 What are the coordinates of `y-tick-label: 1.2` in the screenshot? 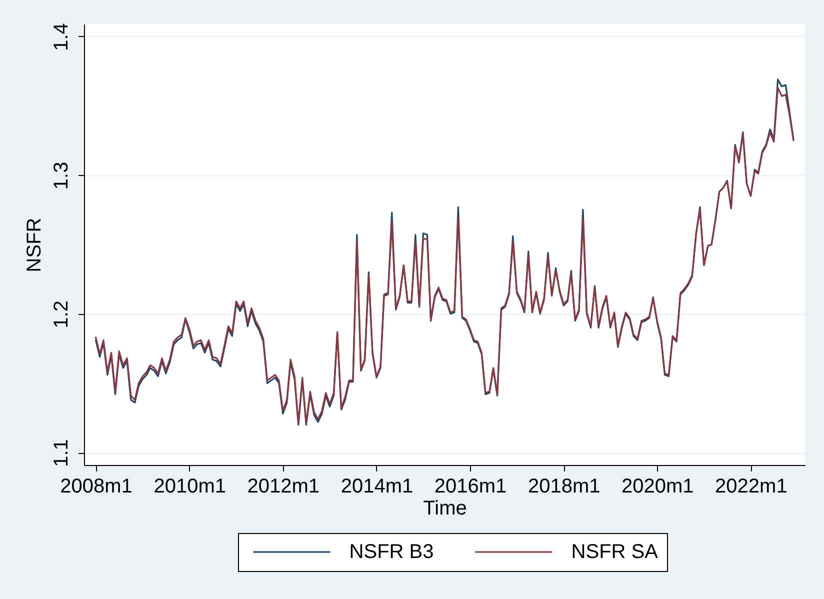 It's located at (61, 314).